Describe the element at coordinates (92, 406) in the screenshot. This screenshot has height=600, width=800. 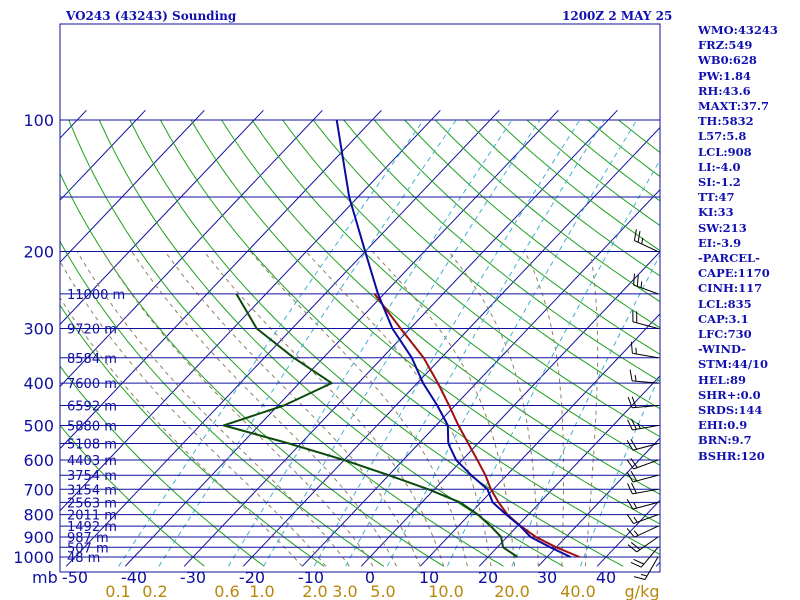
I see `height-label: 6592 m` at that location.